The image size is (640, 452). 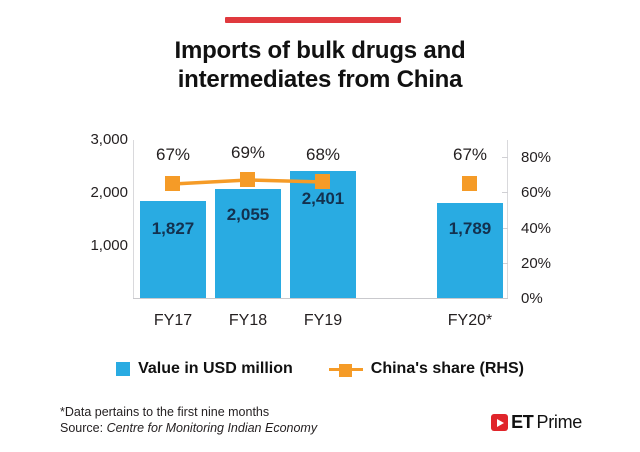 What do you see at coordinates (470, 228) in the screenshot?
I see `bar-value-label-fy20: 1,789` at bounding box center [470, 228].